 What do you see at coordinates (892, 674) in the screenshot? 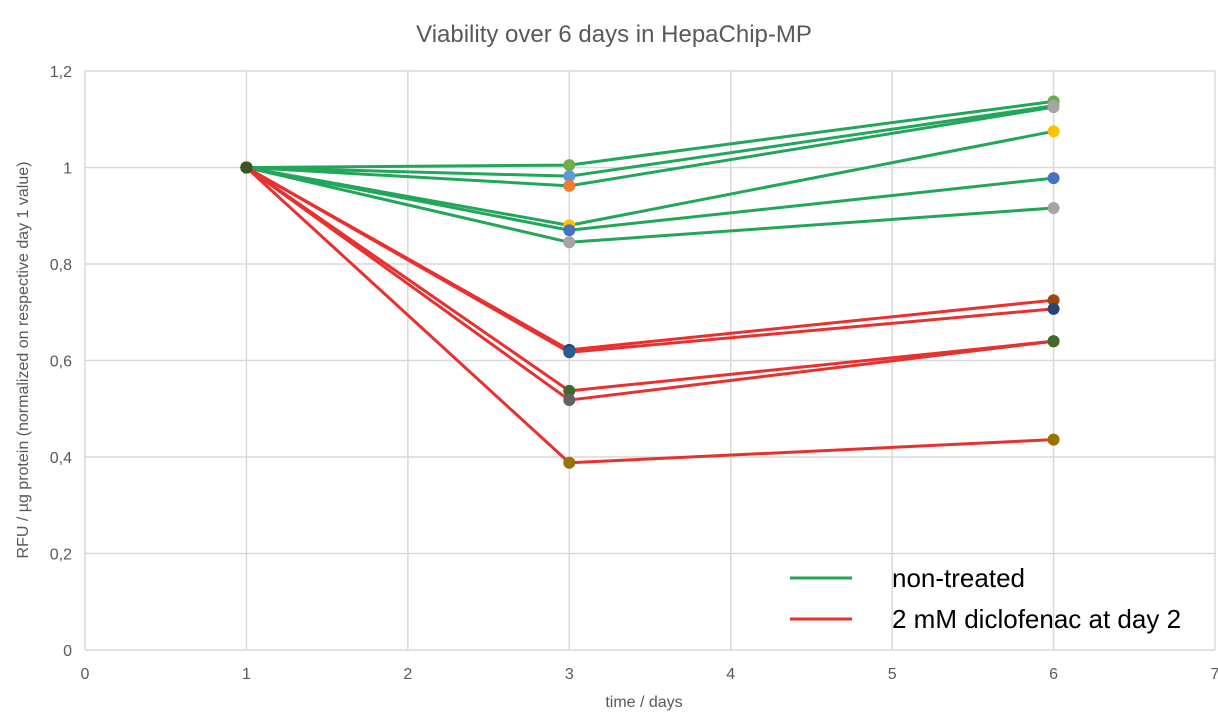
I see `x-tick-label: 5` at bounding box center [892, 674].